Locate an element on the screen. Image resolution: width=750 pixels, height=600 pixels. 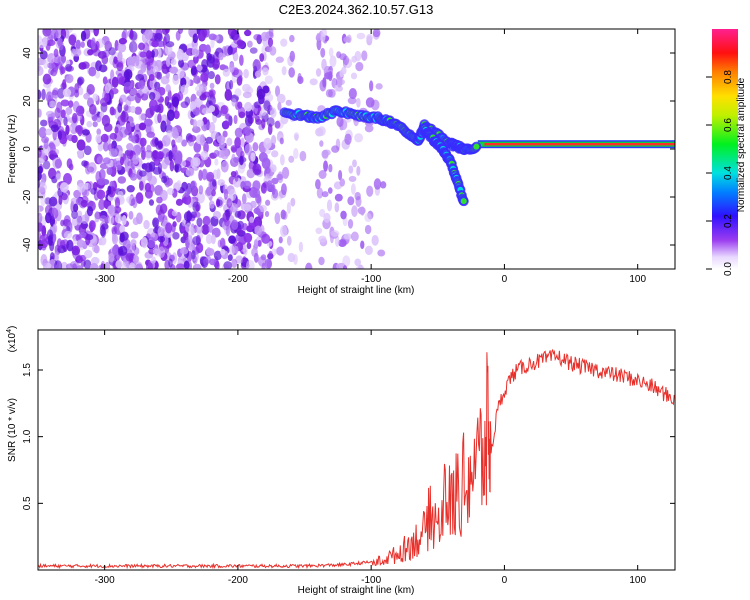
chart-title: C2E3.2024.362.10.57.G13 is located at coordinates (356, 9).